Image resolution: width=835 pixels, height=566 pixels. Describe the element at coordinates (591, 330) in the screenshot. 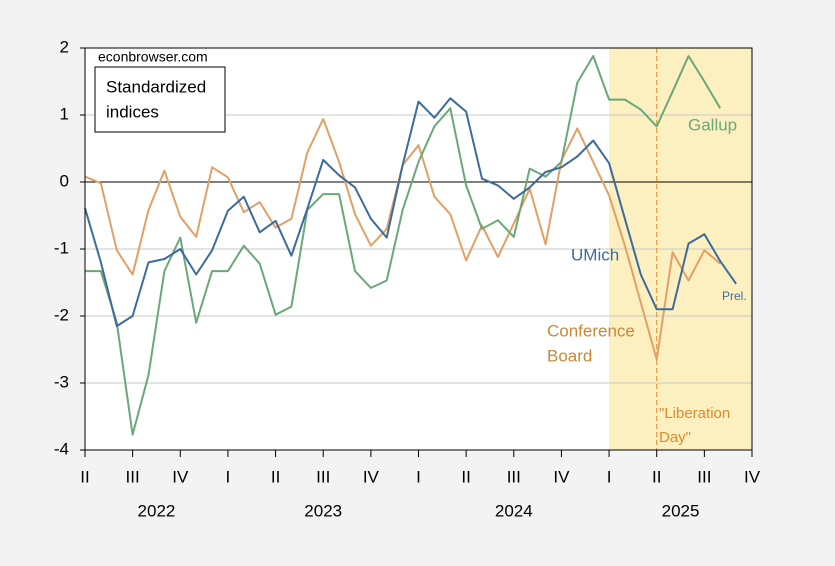

I see `annotation: Conference` at that location.